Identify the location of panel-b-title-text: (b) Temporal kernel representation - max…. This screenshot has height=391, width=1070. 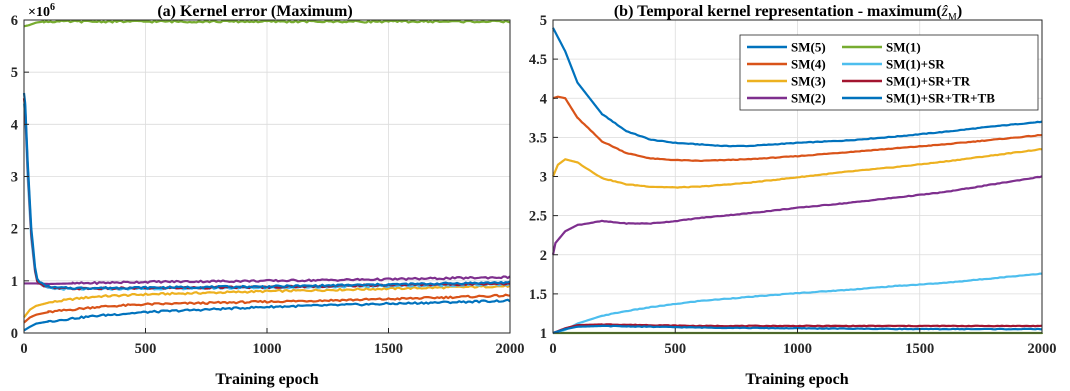
(778, 11).